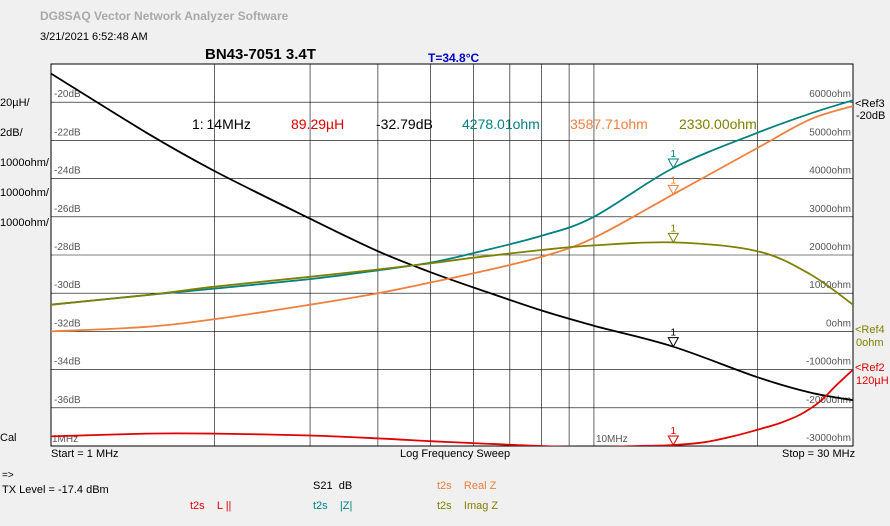 The image size is (890, 526). I want to click on legend-item-s21: S21 dB, so click(332, 486).